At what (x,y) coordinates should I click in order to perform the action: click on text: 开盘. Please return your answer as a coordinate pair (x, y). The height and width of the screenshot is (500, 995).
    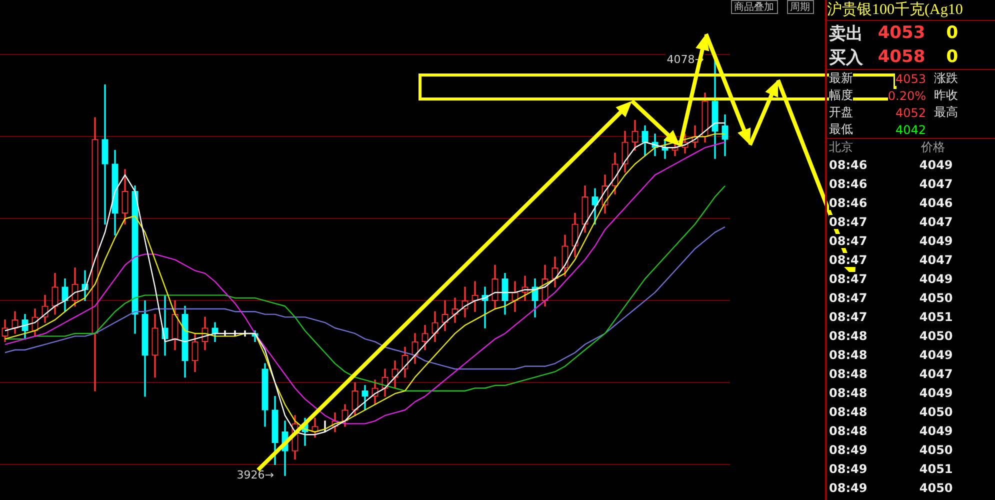
    Looking at the image, I should click on (841, 112).